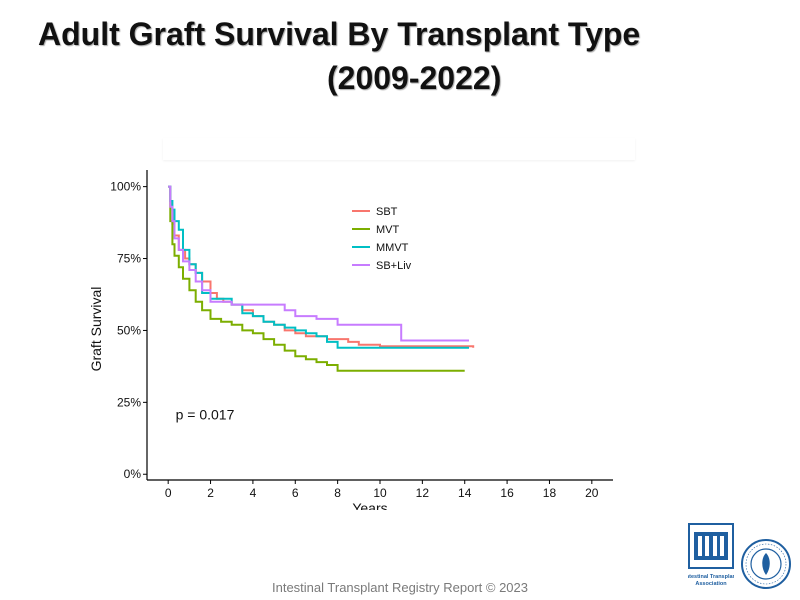 The height and width of the screenshot is (600, 800). Describe the element at coordinates (339, 34) in the screenshot. I see `slide-title-line-1: Adult Graft Survival By Transplant Type` at that location.